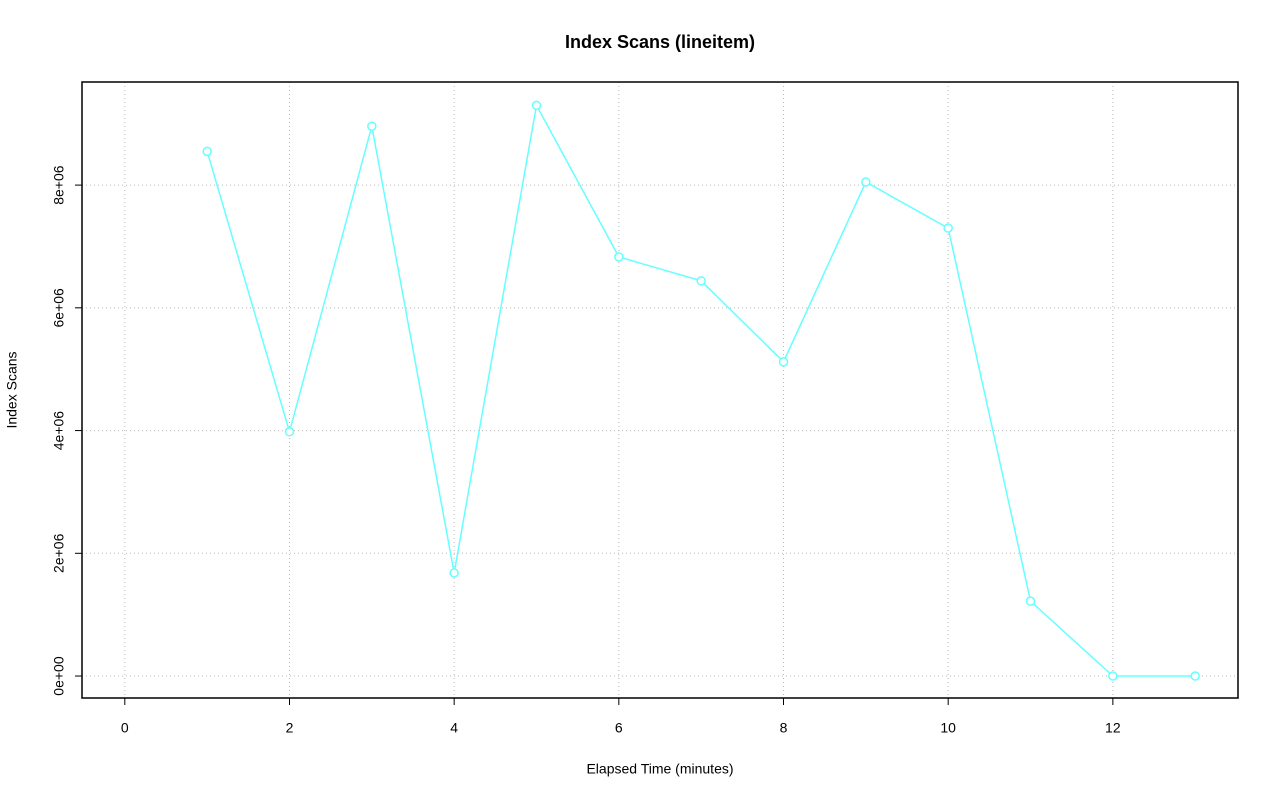  What do you see at coordinates (948, 728) in the screenshot?
I see `x-tick-label: 10` at bounding box center [948, 728].